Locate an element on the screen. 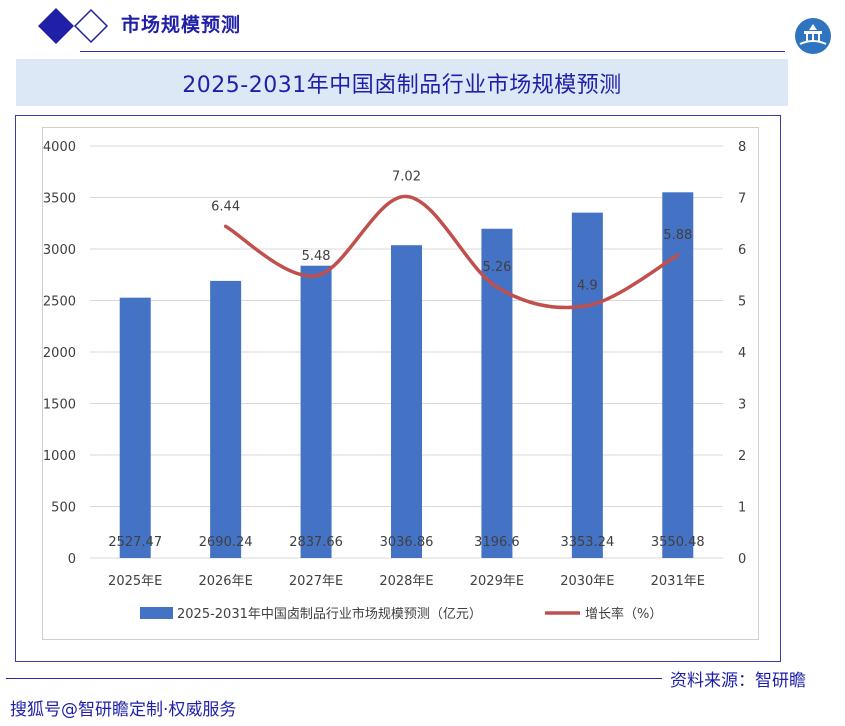 This screenshot has width=845, height=726. y-left-tick-label: 1500 is located at coordinates (59, 405).